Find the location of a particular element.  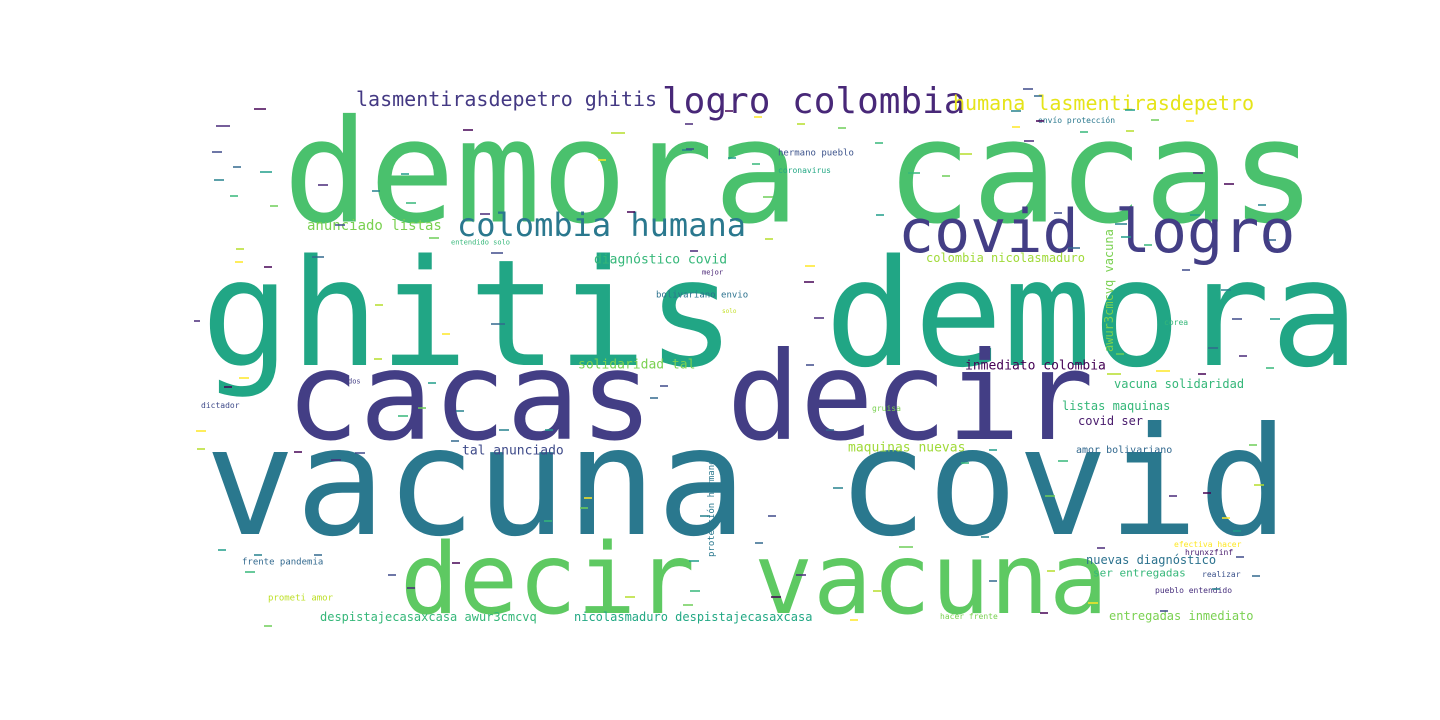

word-ser-entregadas: ser entregadas is located at coordinates (1139, 573).